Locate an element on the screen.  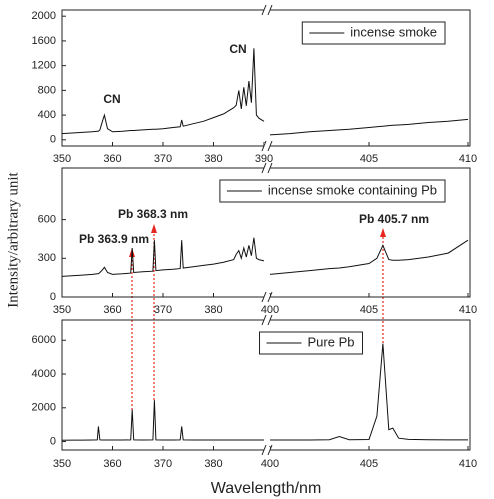
annotation: Pb 405.7 nm is located at coordinates (394, 219).